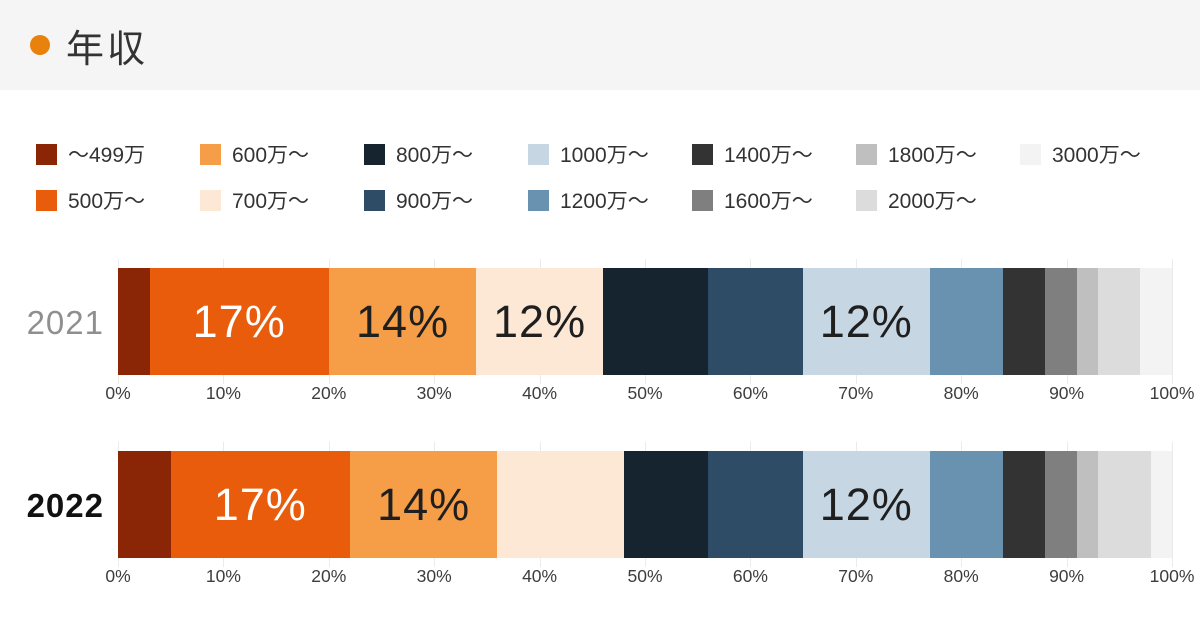  I want to click on legend-item-label: 3000万～, so click(1096, 155).